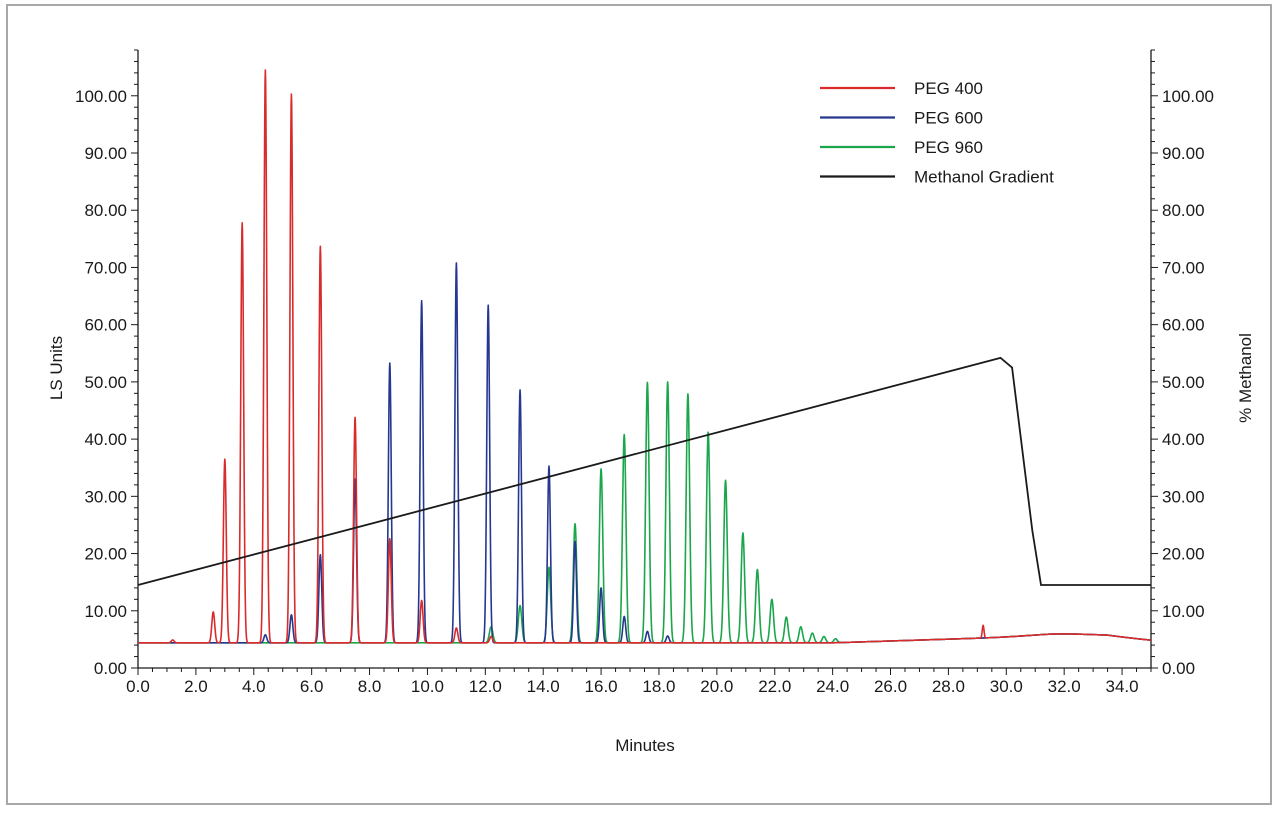 The height and width of the screenshot is (813, 1280). What do you see at coordinates (658, 686) in the screenshot?
I see `x-tick-label: 18.0` at bounding box center [658, 686].